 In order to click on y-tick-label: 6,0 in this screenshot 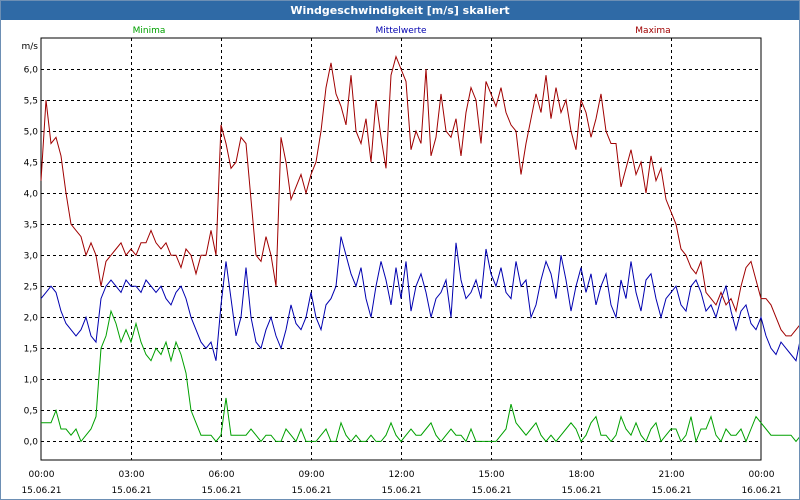, I will do `click(31, 71)`.